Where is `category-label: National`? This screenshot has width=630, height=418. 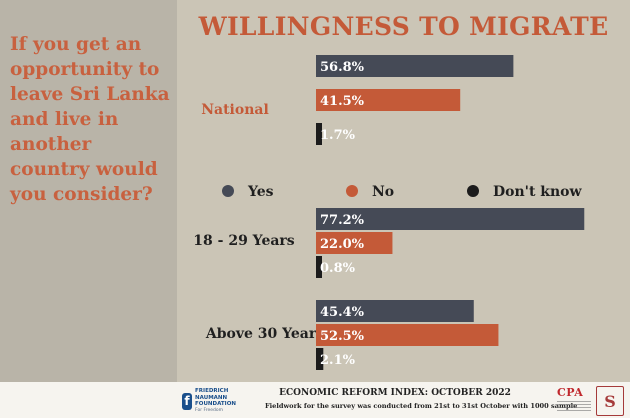
category-label: National is located at coordinates (235, 110).